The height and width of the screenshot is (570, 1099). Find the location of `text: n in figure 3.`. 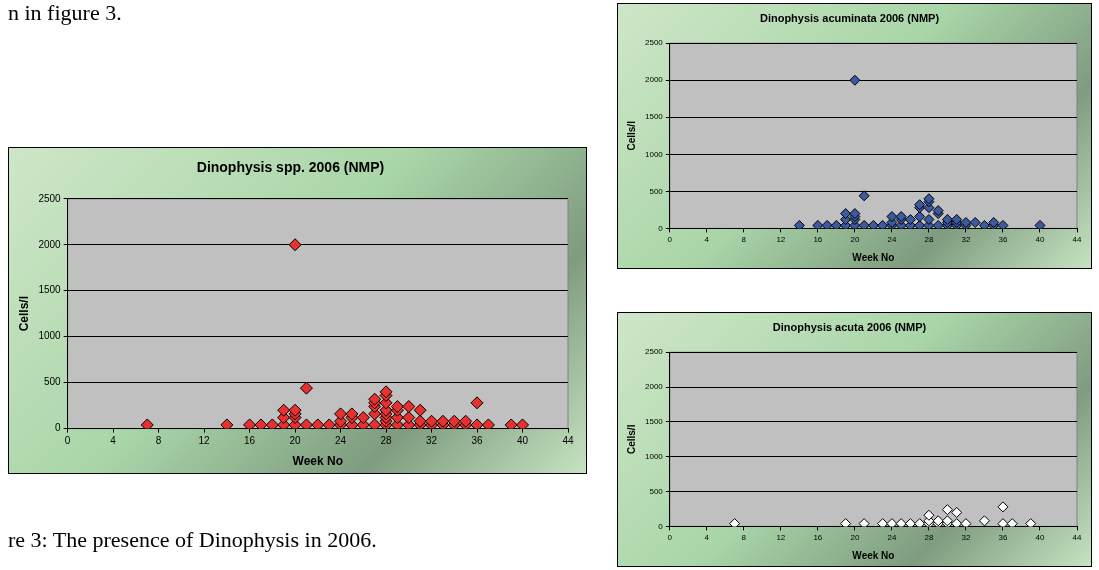

text: n in figure 3. is located at coordinates (65, 13).